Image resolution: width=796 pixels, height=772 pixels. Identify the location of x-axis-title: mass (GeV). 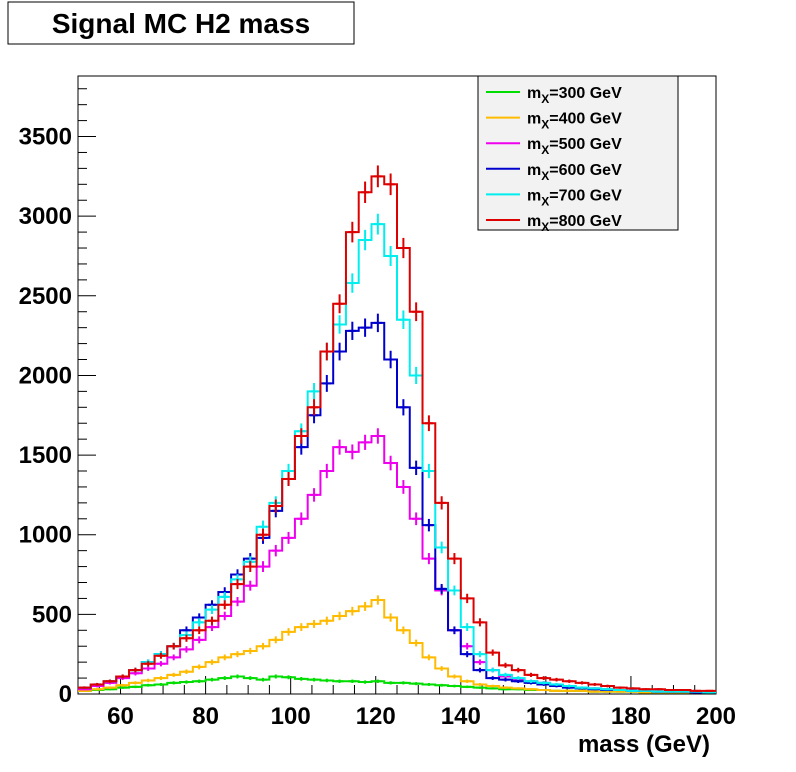
(644, 744).